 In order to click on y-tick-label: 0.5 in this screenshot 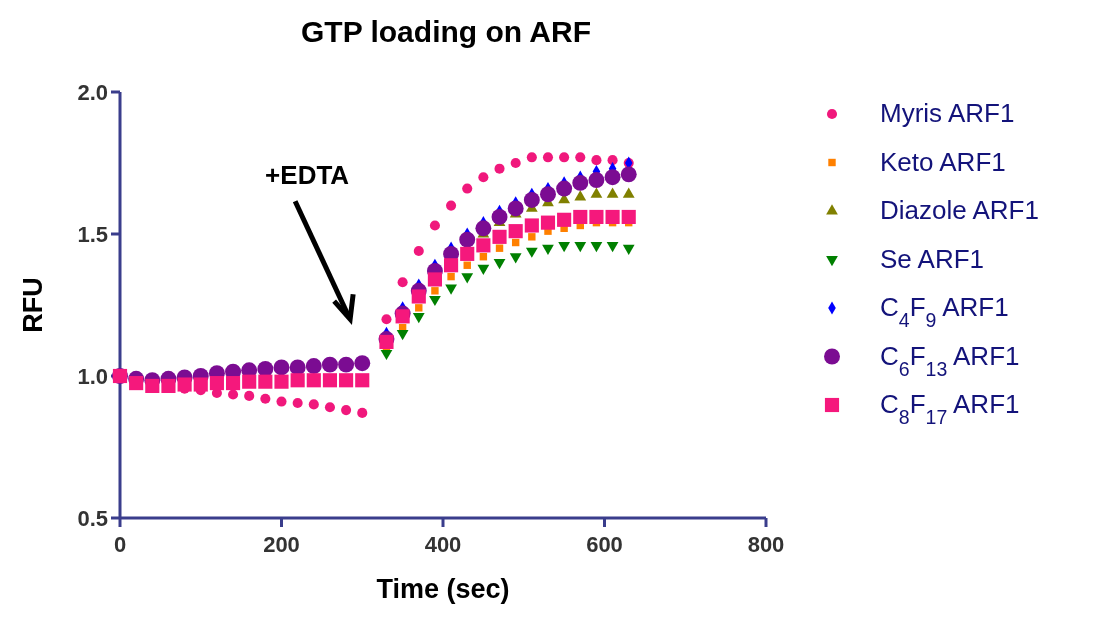, I will do `click(92, 518)`.